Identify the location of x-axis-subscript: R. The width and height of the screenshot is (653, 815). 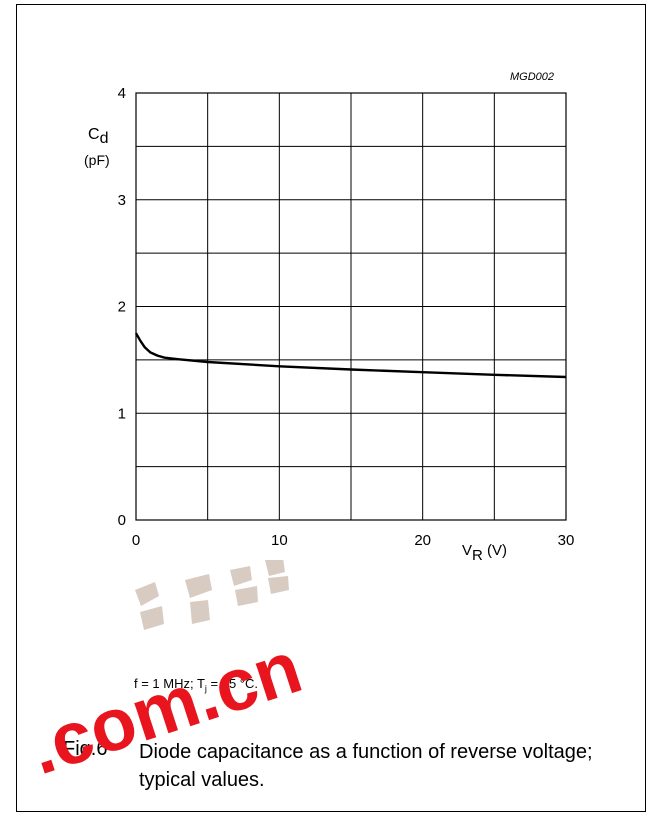
(477, 555).